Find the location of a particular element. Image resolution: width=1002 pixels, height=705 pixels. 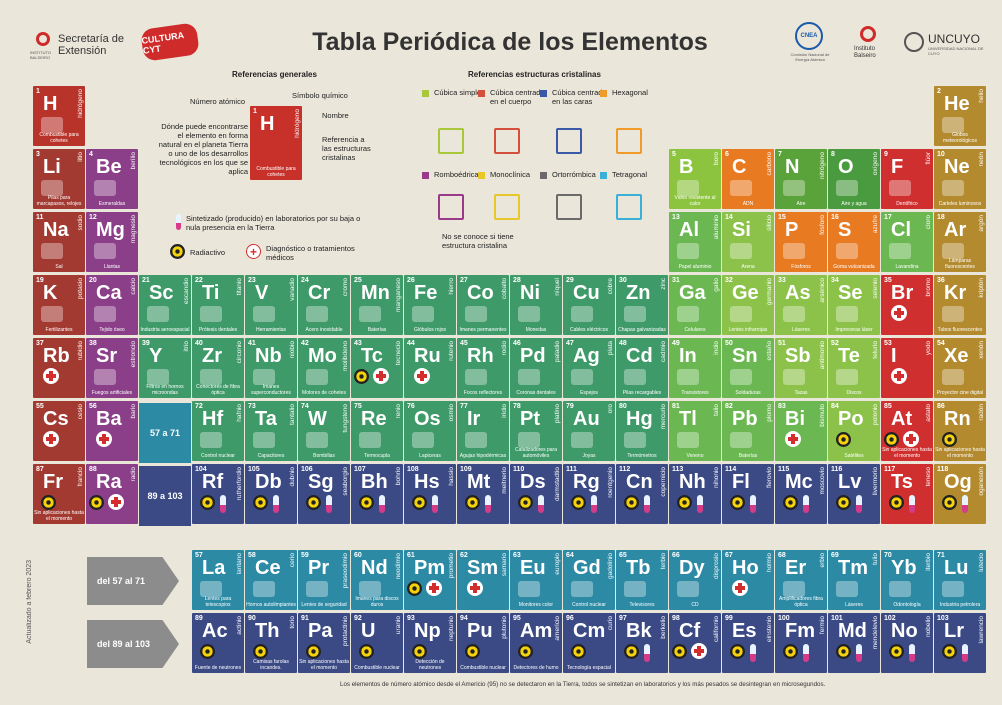

element-cl: 17 Cl cloro Lavandina is located at coordinates (907, 242).